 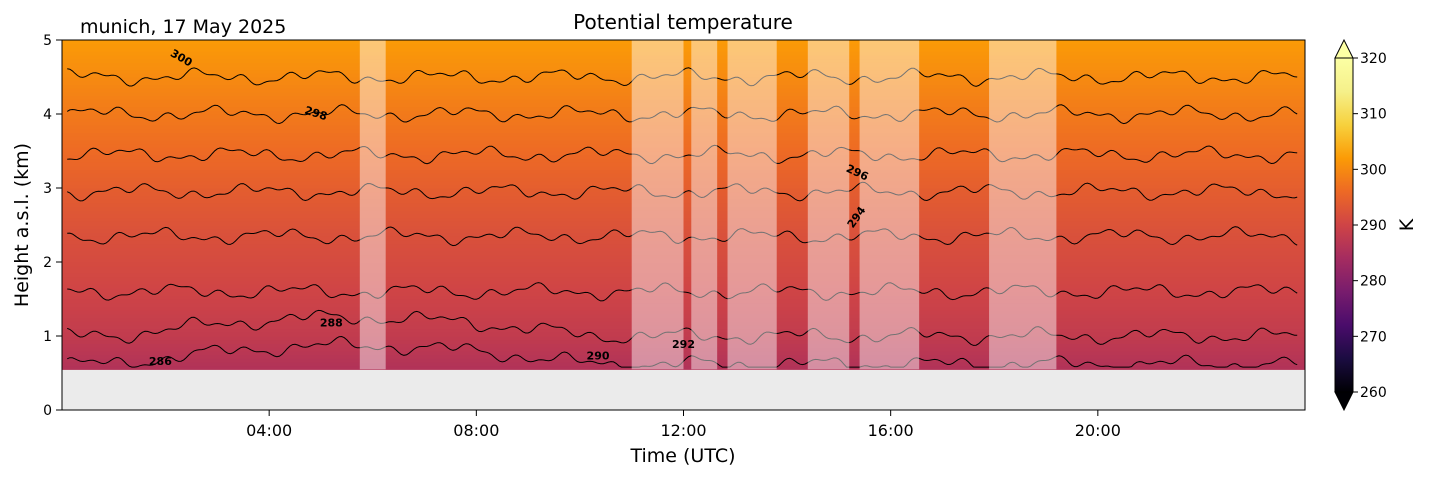 What do you see at coordinates (52, 226) in the screenshot?
I see `y-axis: 0 1 2 3 4 5` at bounding box center [52, 226].